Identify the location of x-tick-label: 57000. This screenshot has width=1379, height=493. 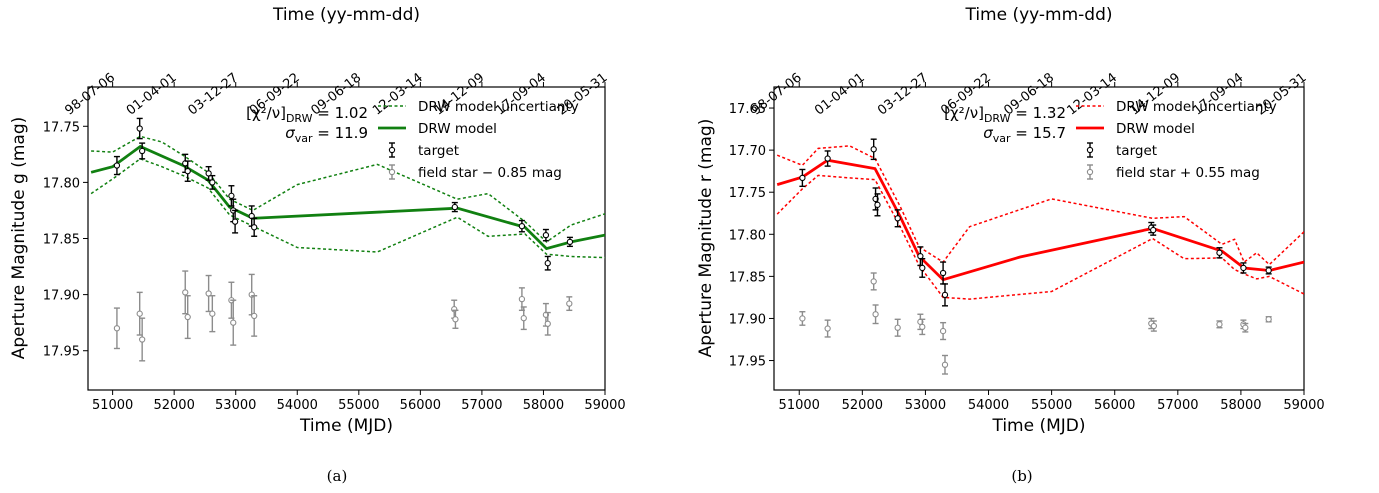
(1177, 405).